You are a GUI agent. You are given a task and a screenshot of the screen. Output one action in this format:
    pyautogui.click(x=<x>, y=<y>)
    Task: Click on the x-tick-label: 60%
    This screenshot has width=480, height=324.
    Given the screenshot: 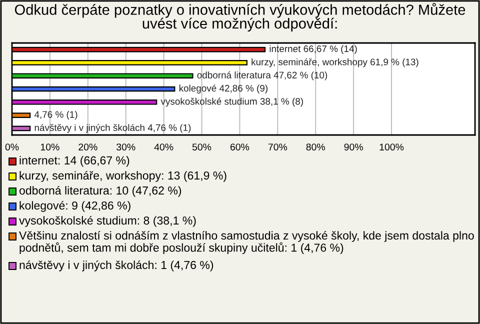 What is the action you would take?
    pyautogui.click(x=240, y=147)
    